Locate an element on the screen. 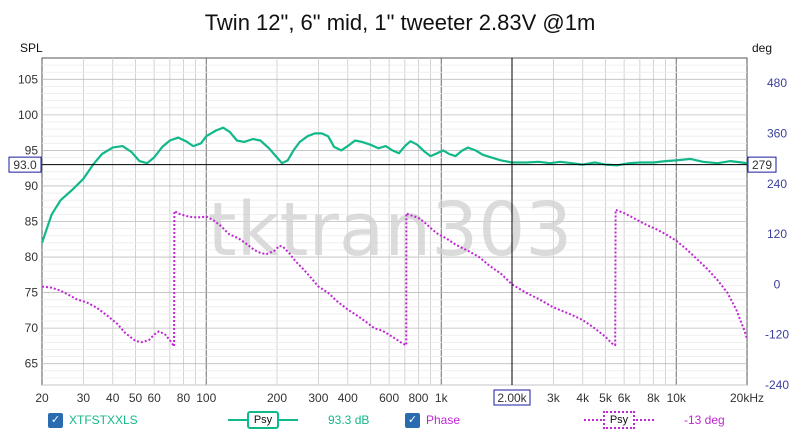 The width and height of the screenshot is (800, 437). x-tick-label: 400 is located at coordinates (348, 398).